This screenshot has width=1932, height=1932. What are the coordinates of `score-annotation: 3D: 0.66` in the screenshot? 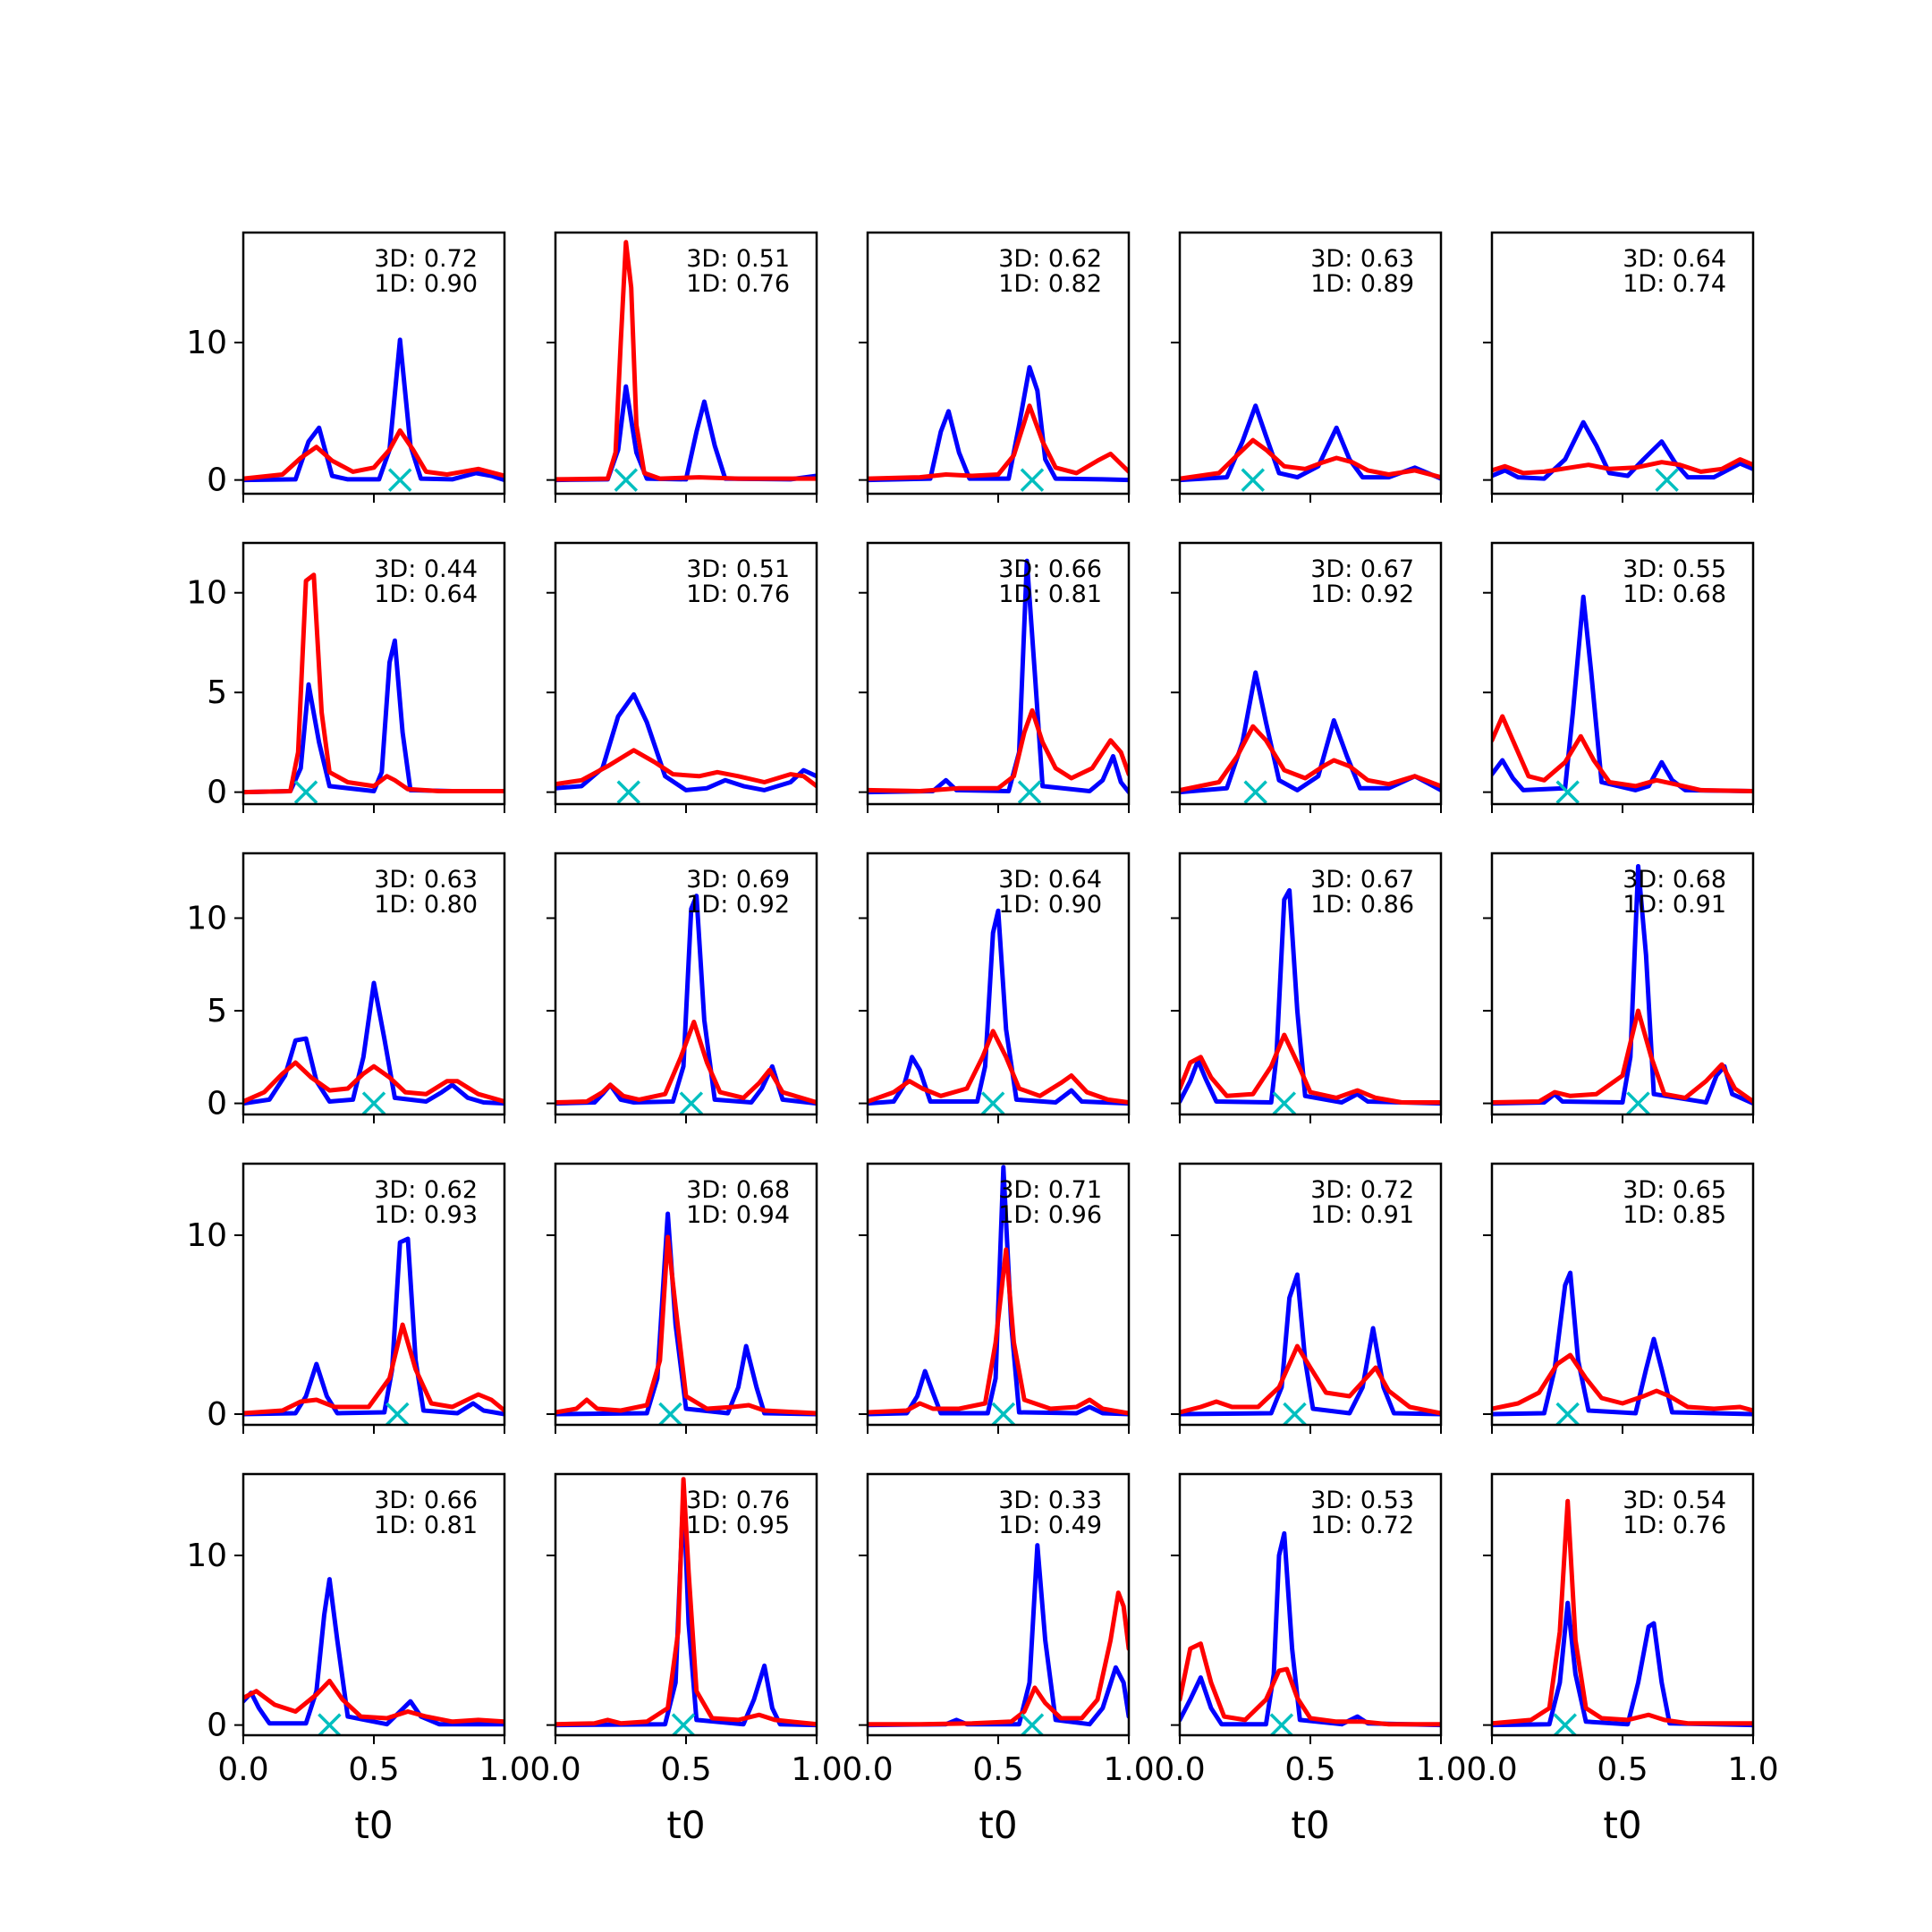 It's located at (426, 1500).